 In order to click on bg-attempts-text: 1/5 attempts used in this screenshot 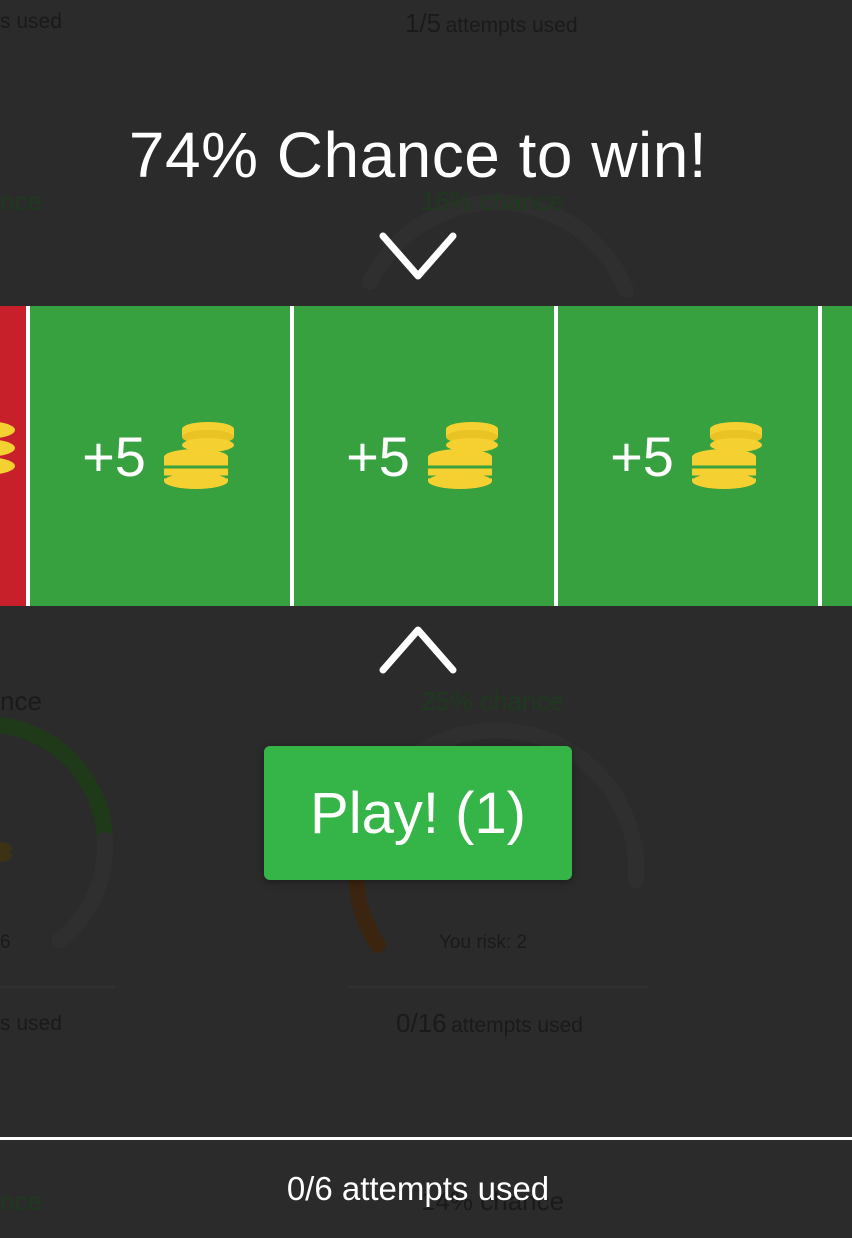, I will do `click(491, 23)`.